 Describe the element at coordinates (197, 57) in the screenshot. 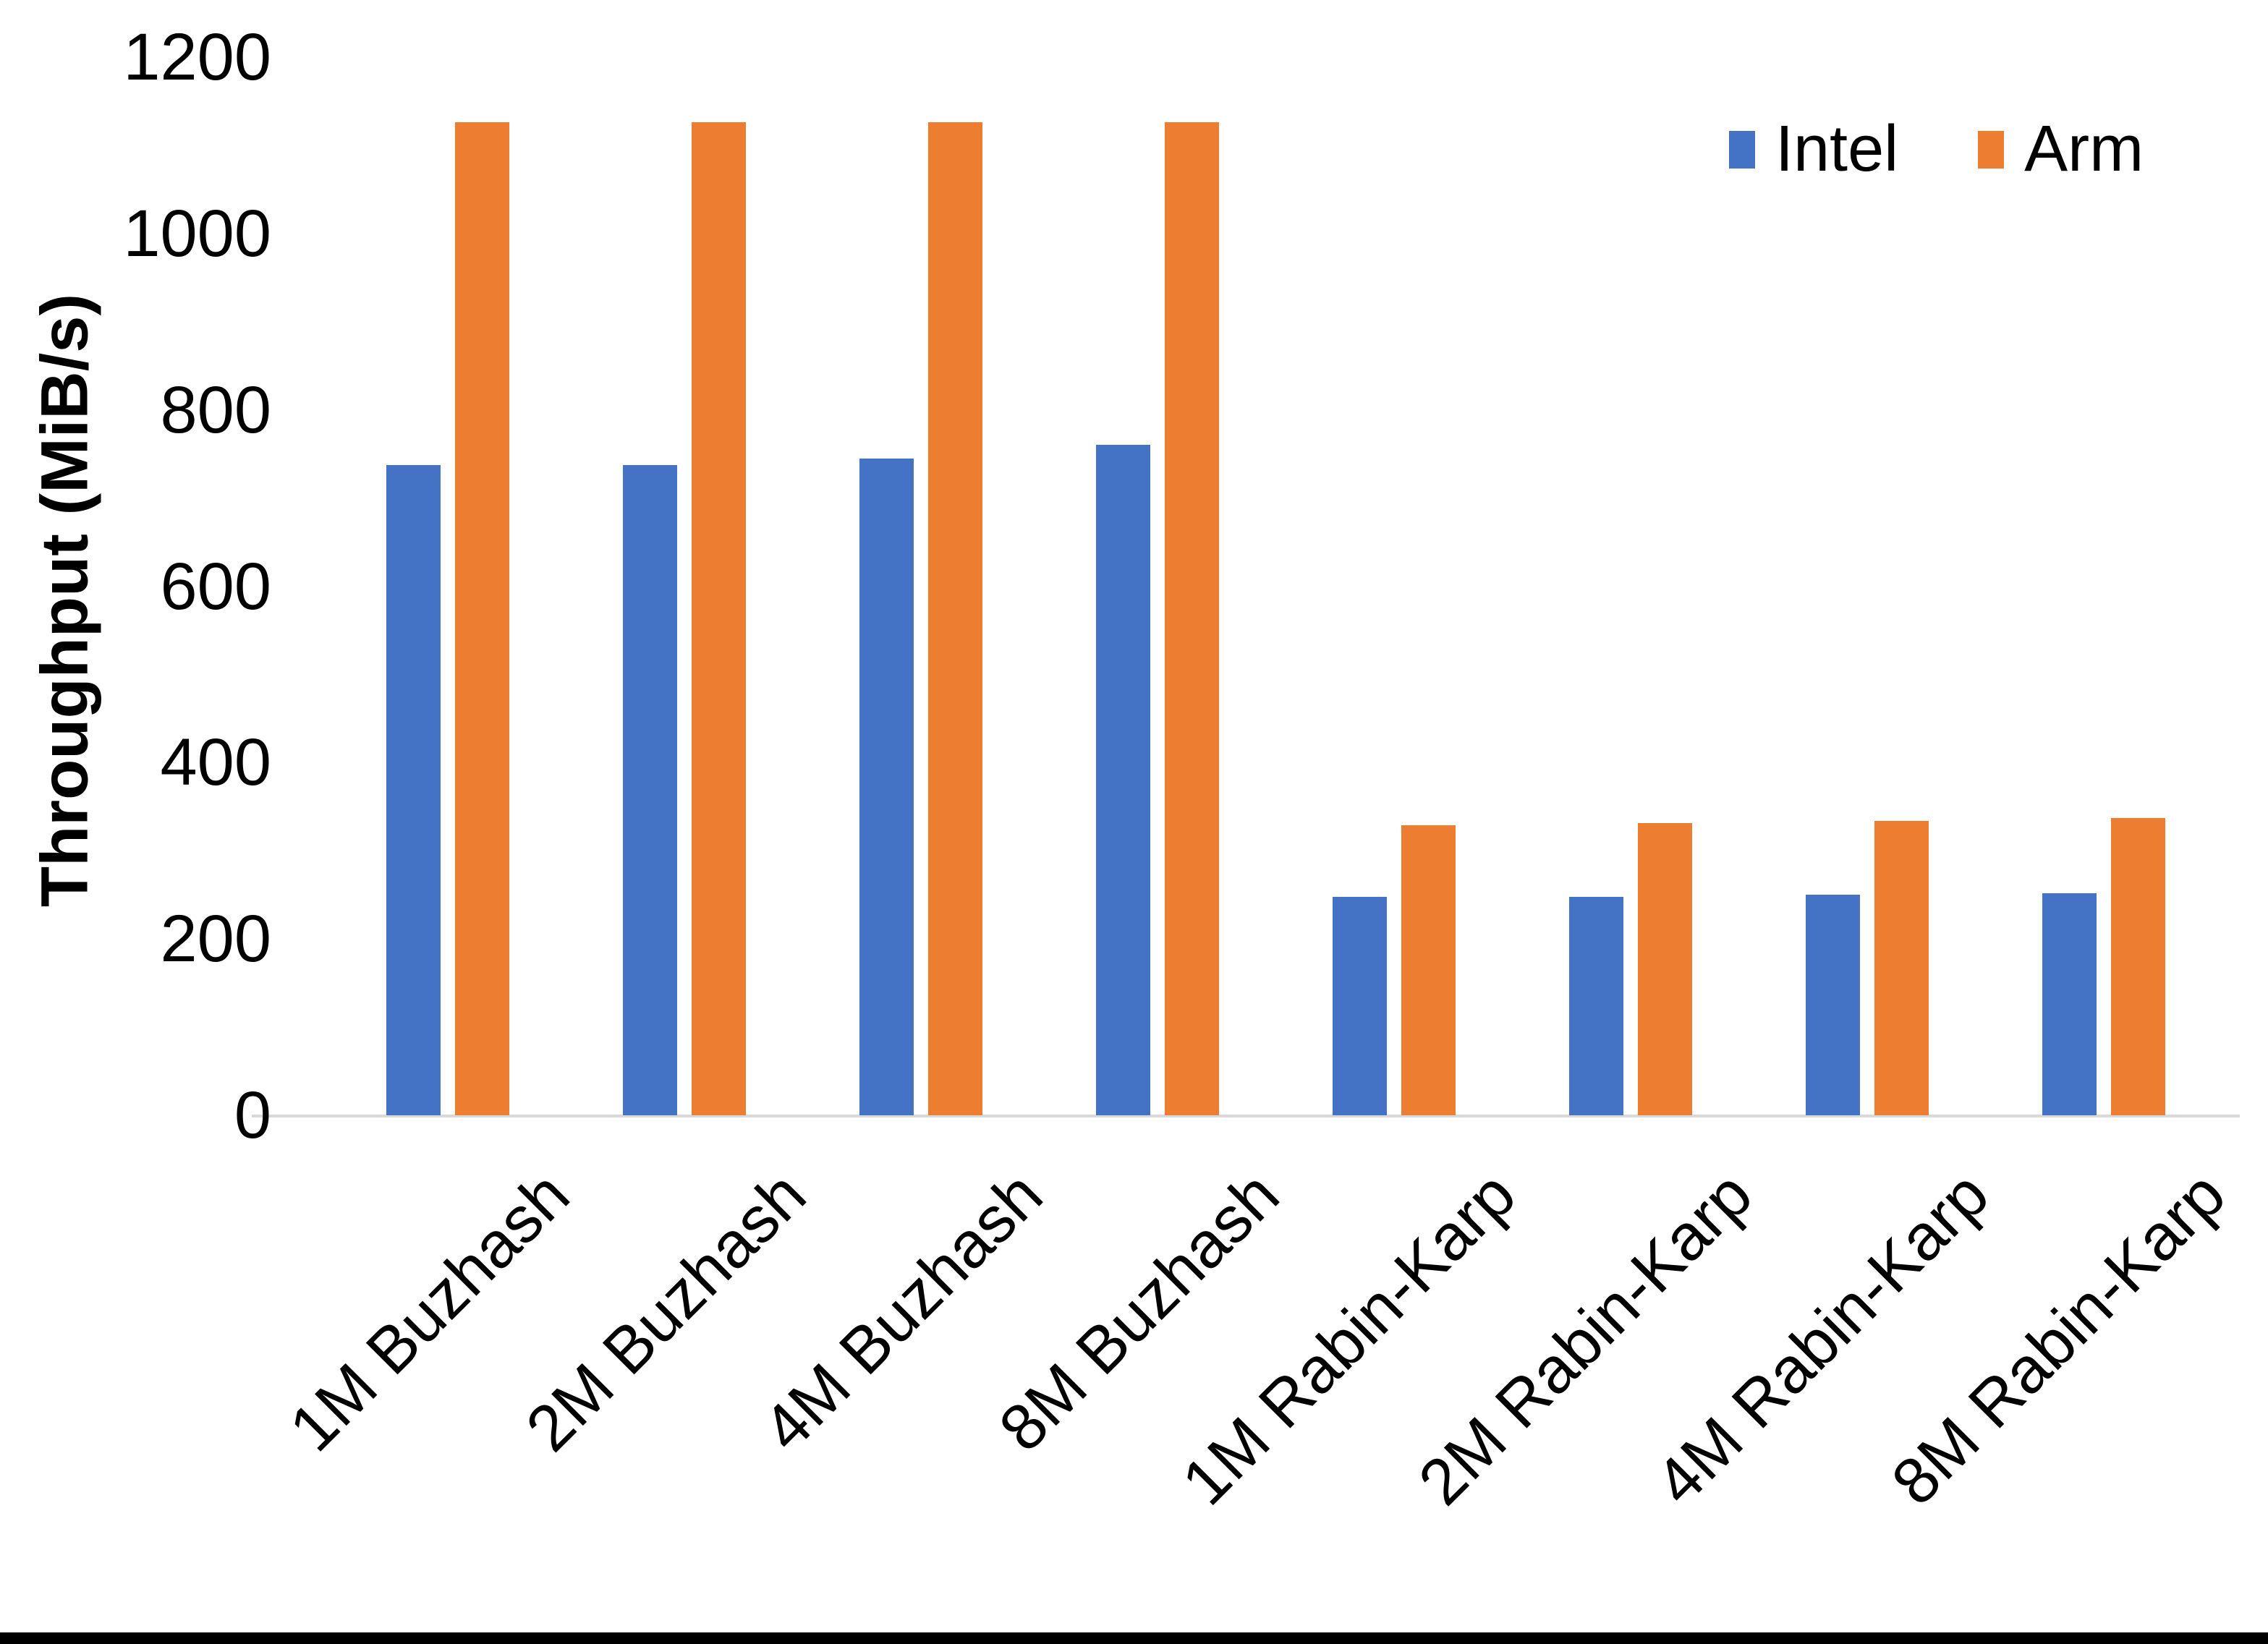

I see `y-tick-label-1200: 1200` at that location.